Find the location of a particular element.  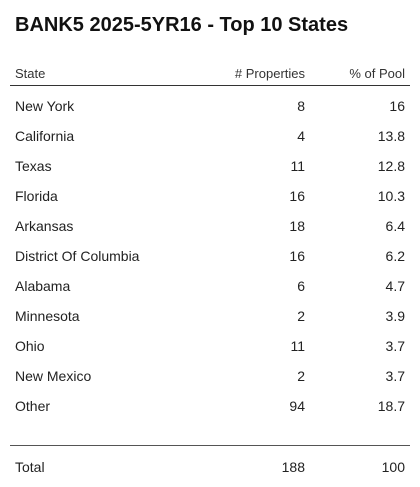

properties-cell: 4 is located at coordinates (301, 136).